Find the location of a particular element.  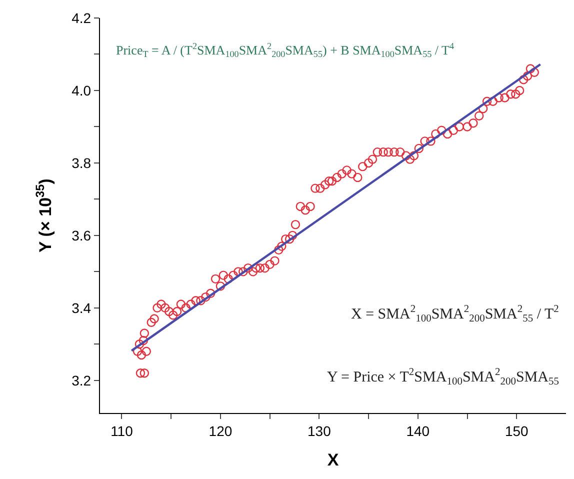

text: Y = Price × T$^{2}$SMA$_{100}$SMA$^{2}$$_{200}$SMA$_{55}$ is located at coordinates (443, 377).